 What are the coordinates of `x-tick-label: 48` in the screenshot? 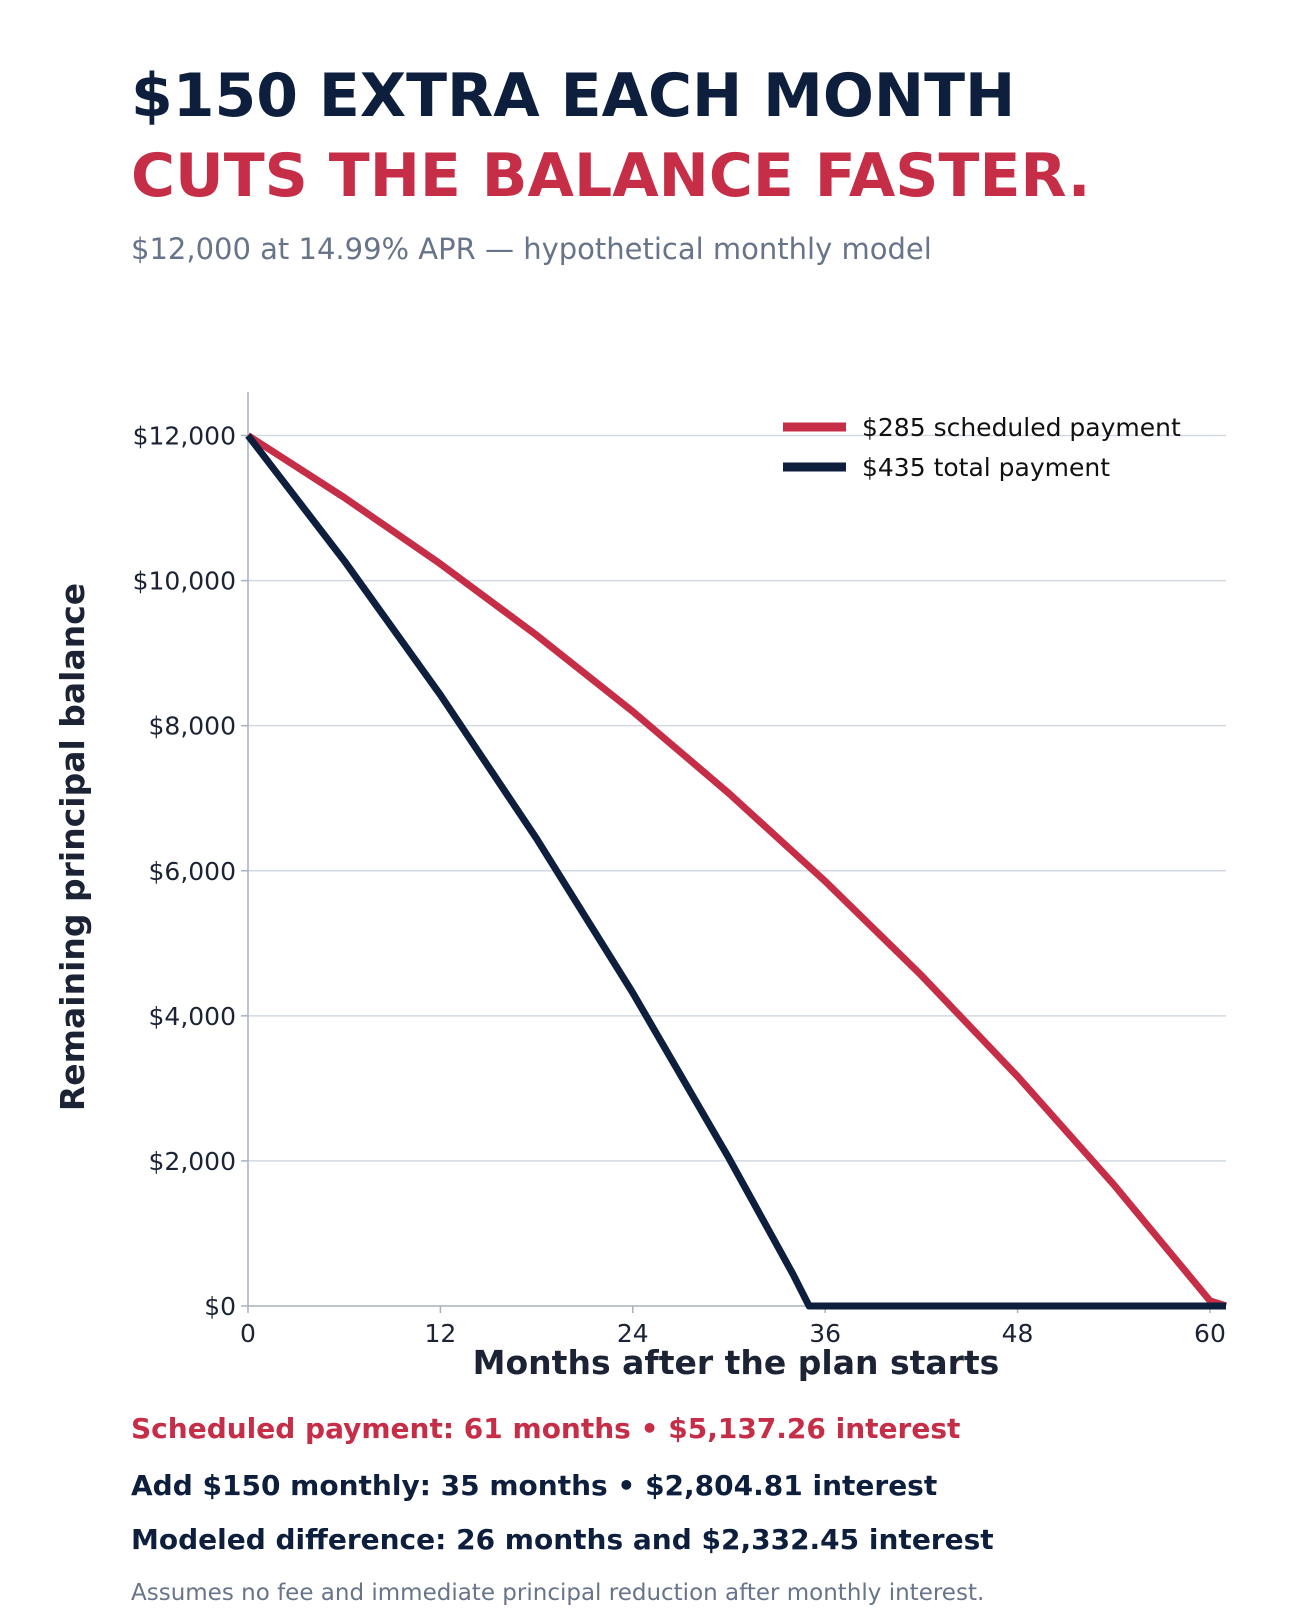 It's located at (1018, 1333).